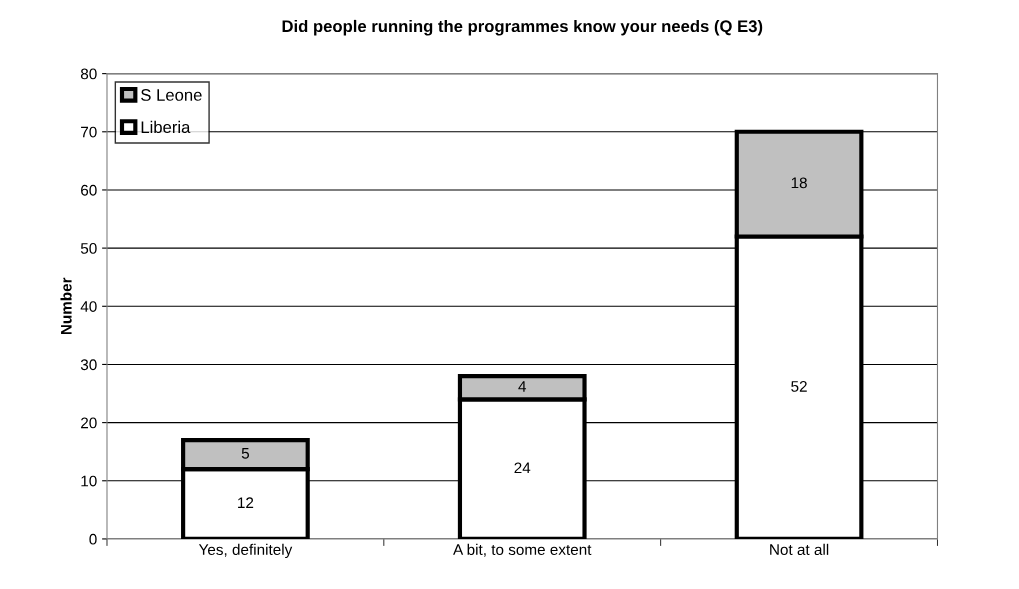 This screenshot has width=1019, height=589. What do you see at coordinates (245, 453) in the screenshot?
I see `data-label: 5` at bounding box center [245, 453].